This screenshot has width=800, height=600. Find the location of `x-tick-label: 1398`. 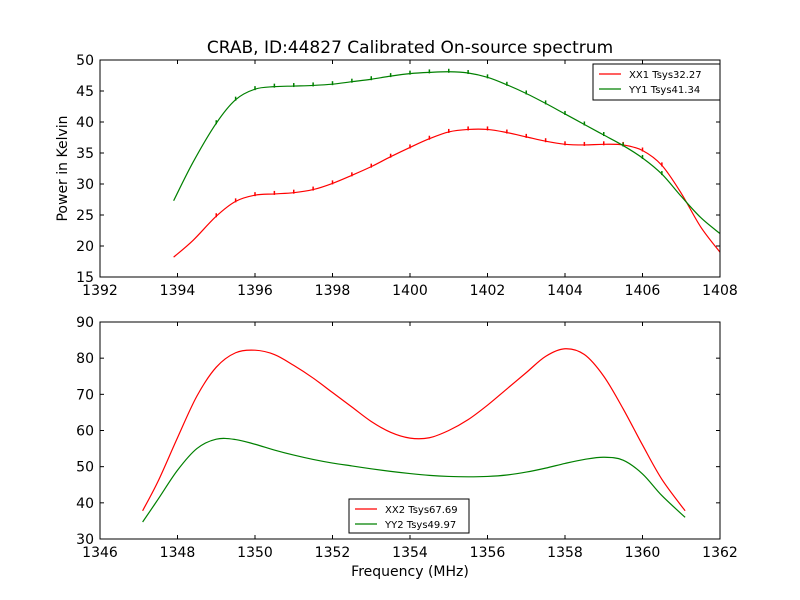

x-tick-label: 1398 is located at coordinates (333, 291).